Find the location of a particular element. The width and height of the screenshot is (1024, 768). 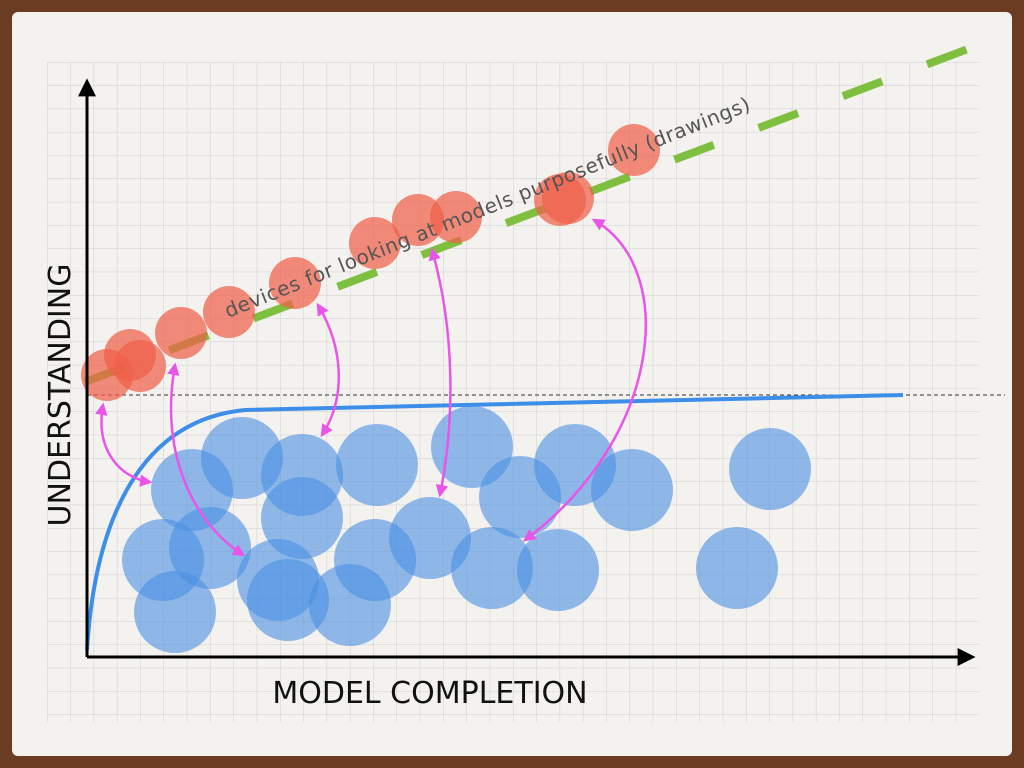

x-axis-label: MODEL COMPLETION is located at coordinates (429, 693).